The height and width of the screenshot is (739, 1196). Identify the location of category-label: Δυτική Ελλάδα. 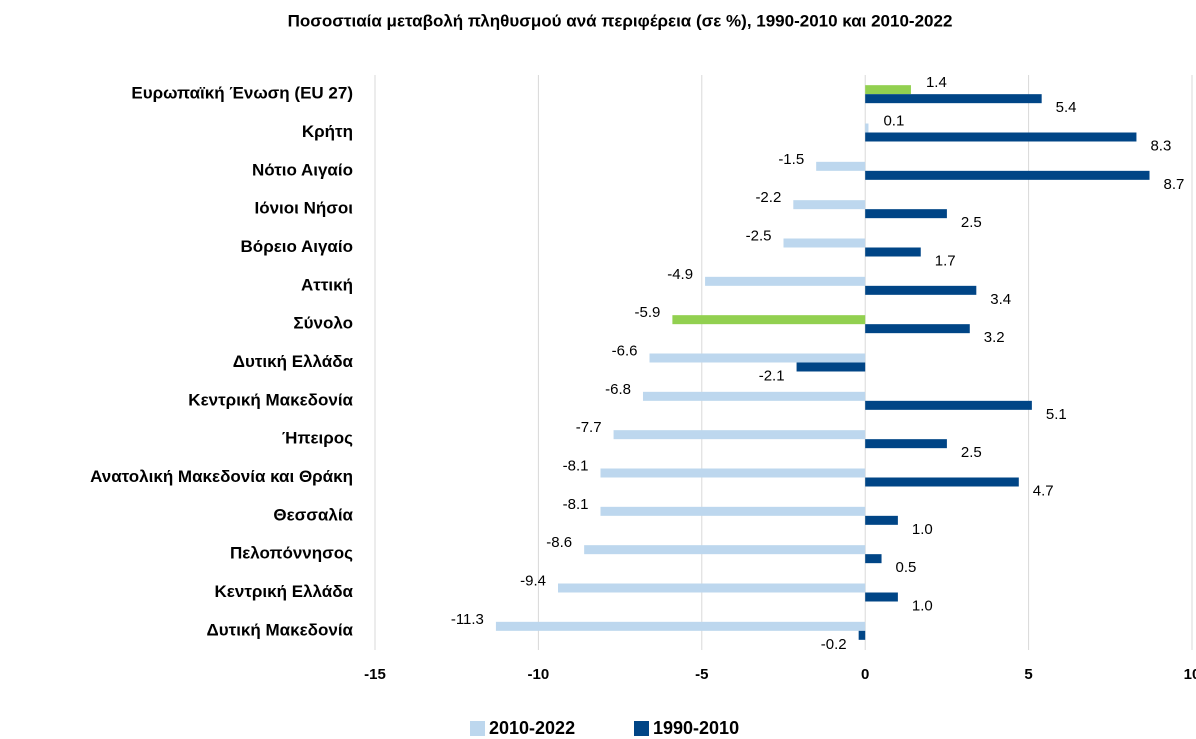
(293, 361).